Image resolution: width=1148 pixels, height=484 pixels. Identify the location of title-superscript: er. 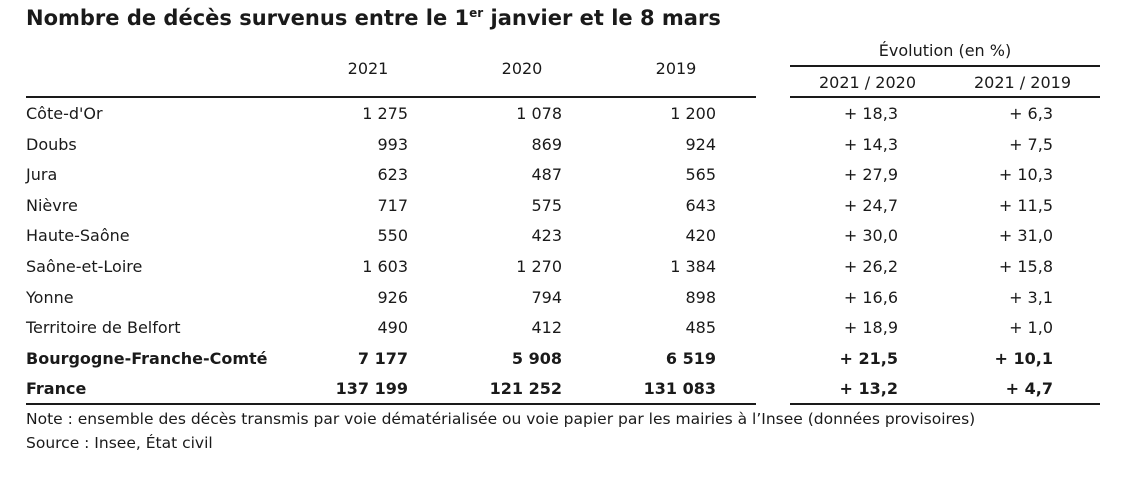
(476, 13).